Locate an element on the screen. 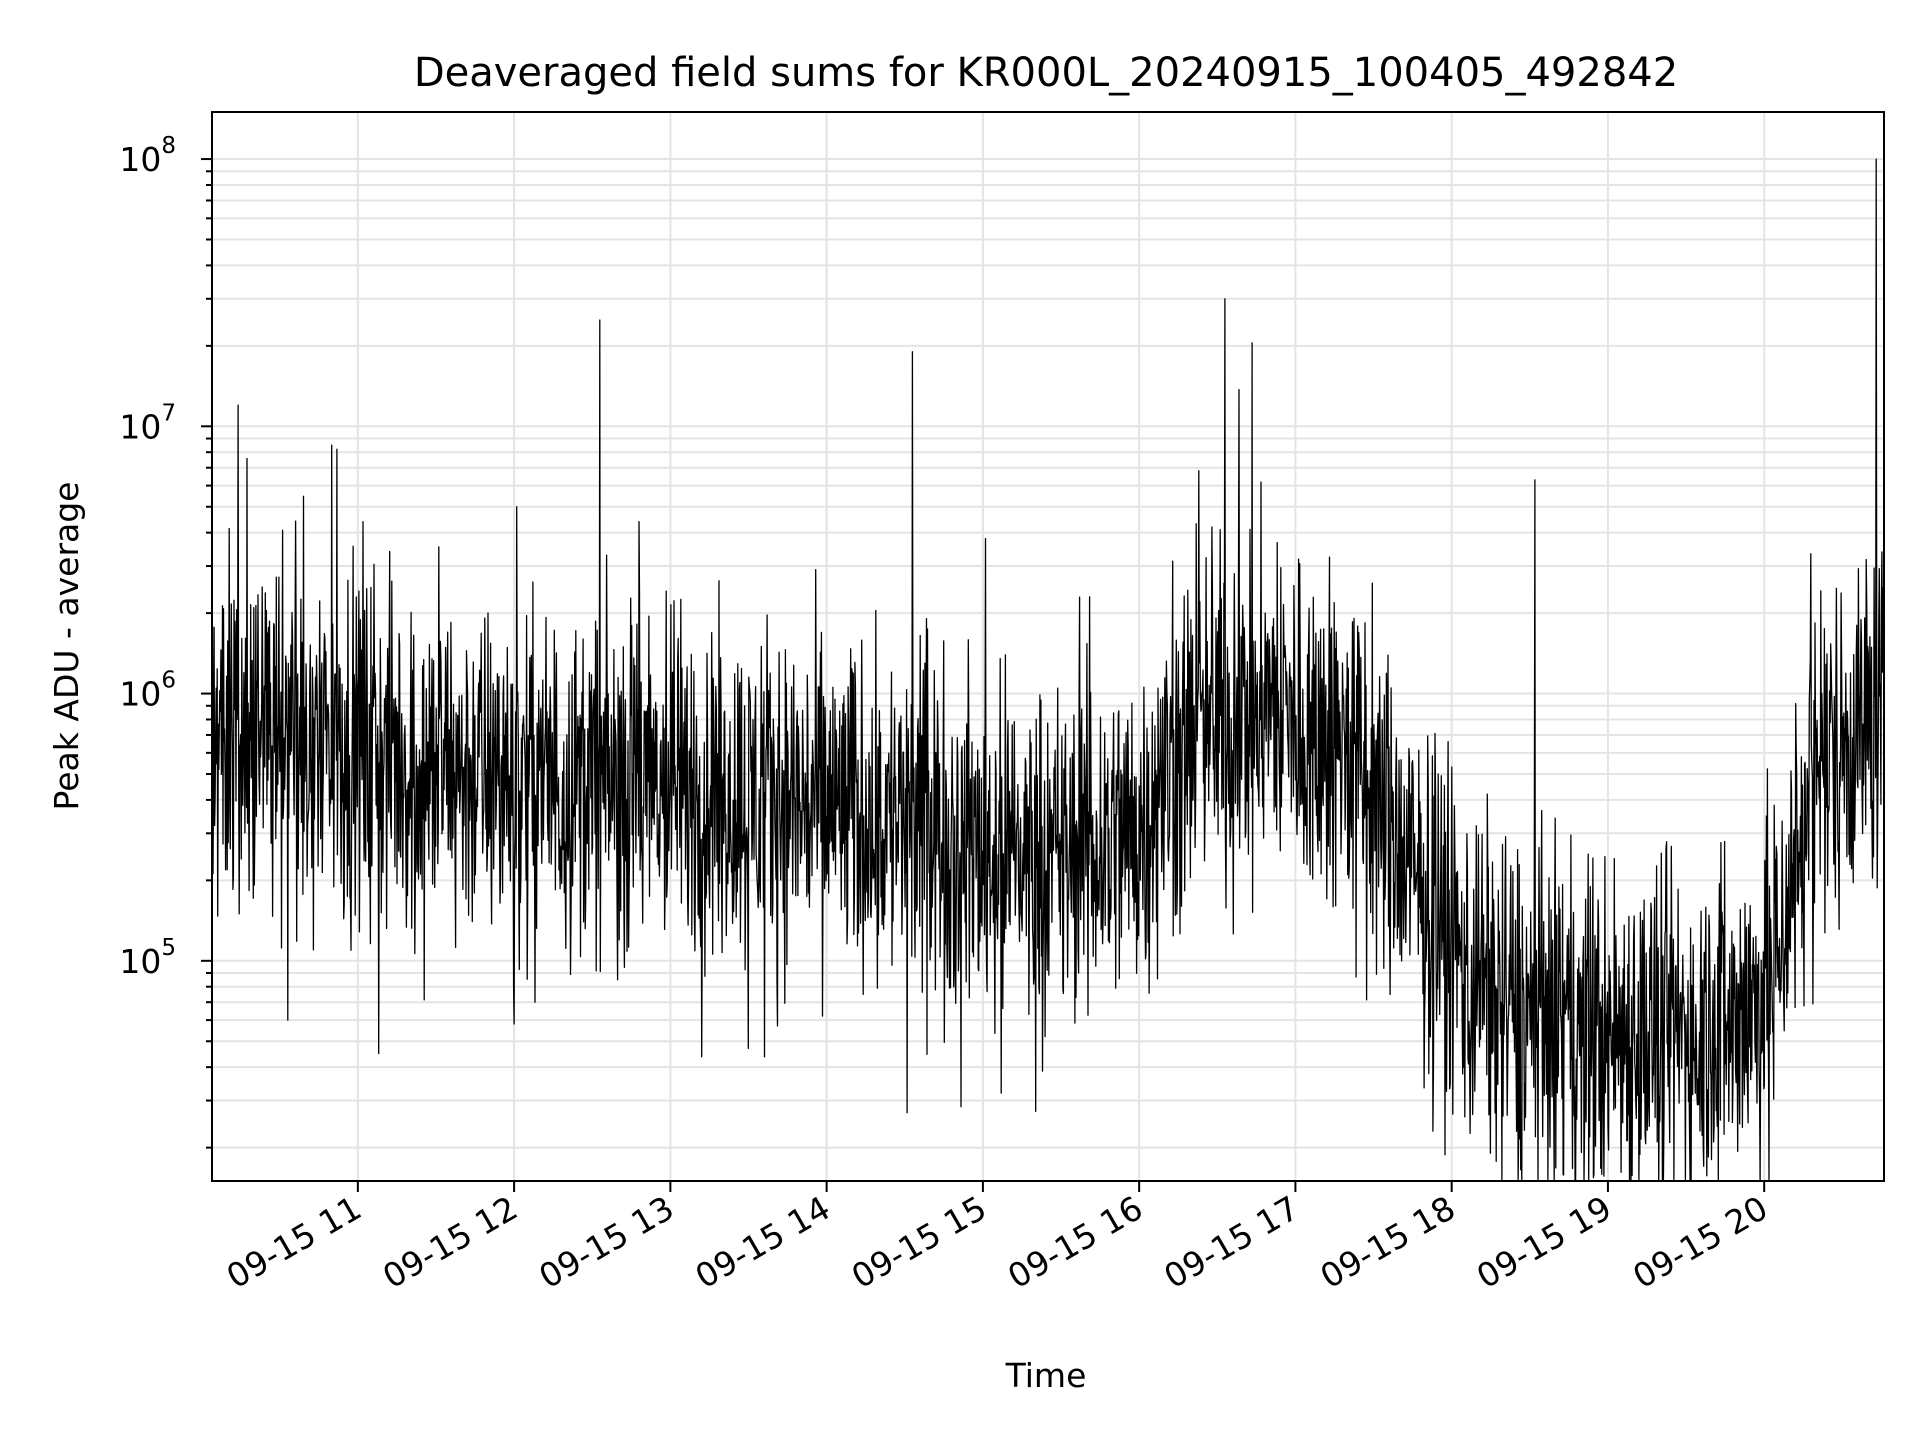 The image size is (1920, 1440). x-axis-label: Time is located at coordinates (1046, 1375).